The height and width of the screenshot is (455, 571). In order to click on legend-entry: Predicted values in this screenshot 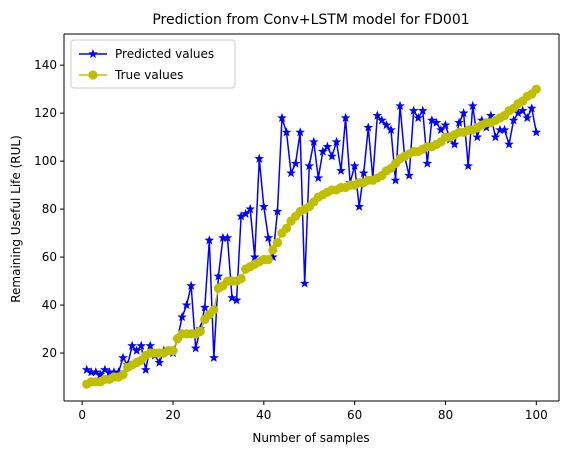, I will do `click(146, 54)`.